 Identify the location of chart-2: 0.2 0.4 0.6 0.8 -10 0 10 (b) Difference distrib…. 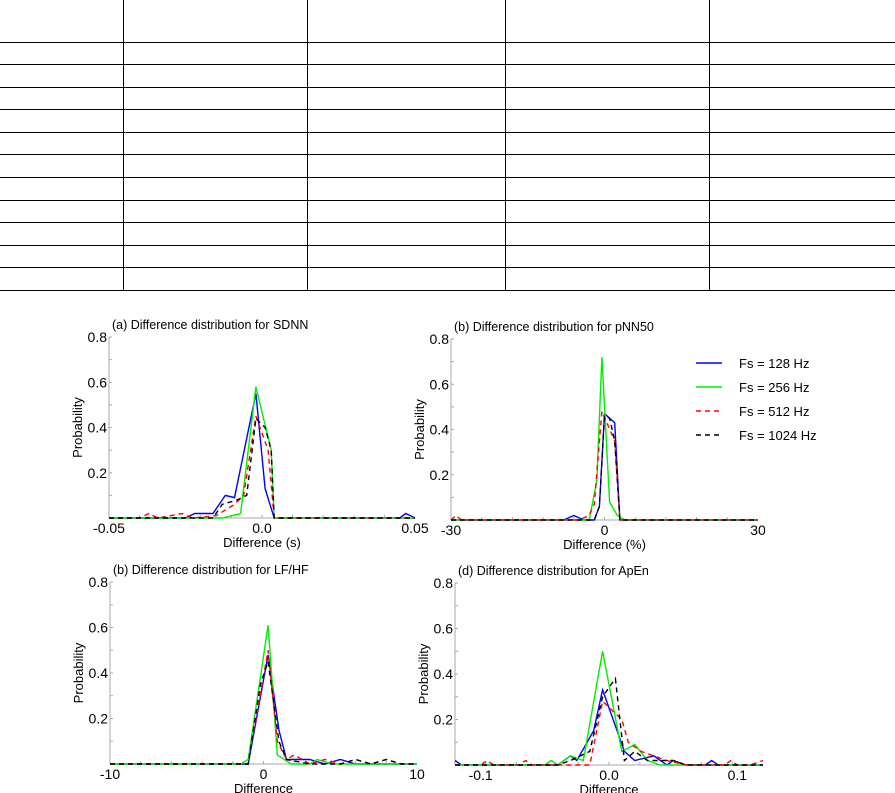
(248, 678).